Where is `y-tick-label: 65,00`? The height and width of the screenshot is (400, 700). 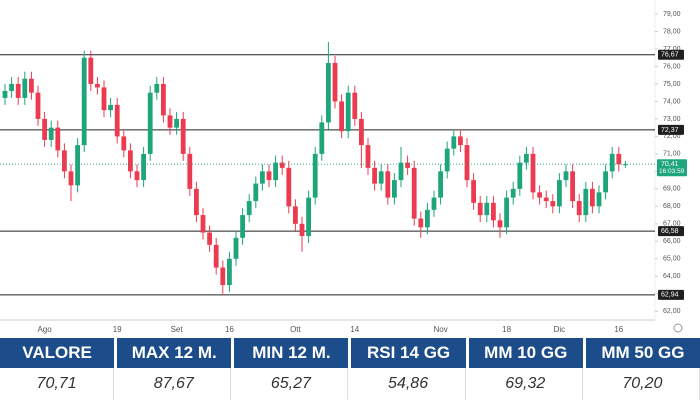
y-tick-label: 65,00 is located at coordinates (672, 259).